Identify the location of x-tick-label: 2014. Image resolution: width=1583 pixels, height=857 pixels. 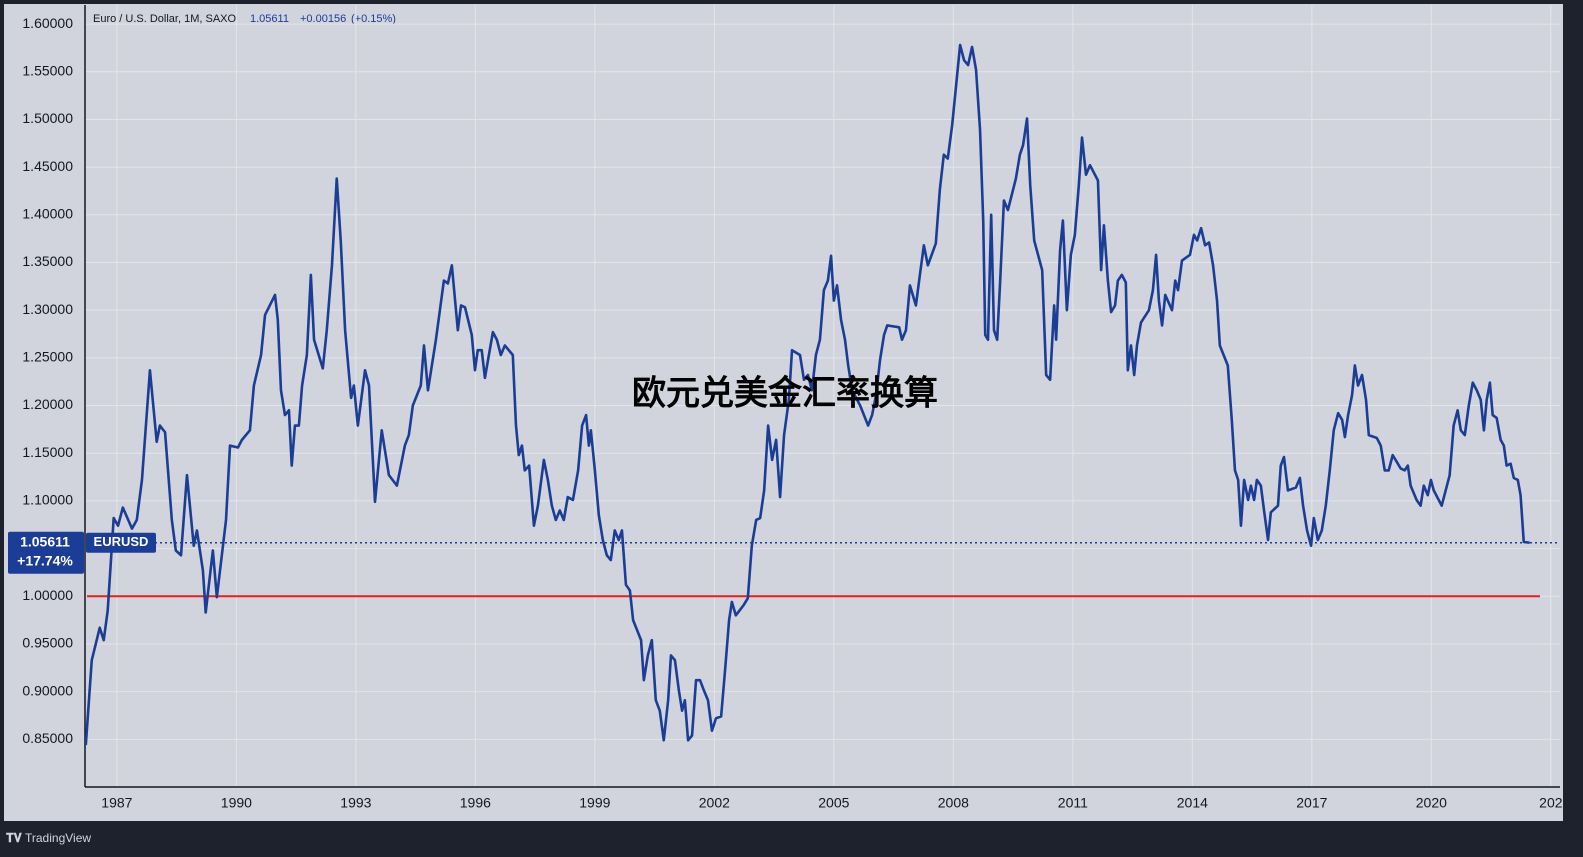
(1192, 803).